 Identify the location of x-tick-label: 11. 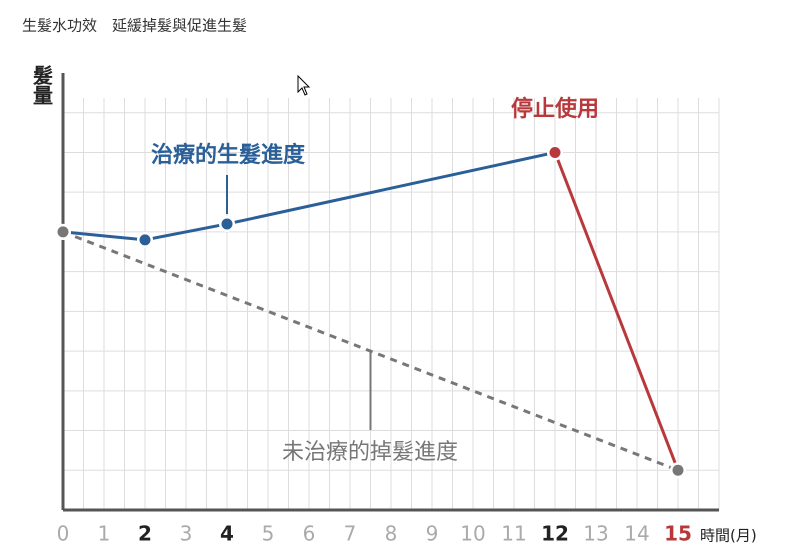
(513, 534).